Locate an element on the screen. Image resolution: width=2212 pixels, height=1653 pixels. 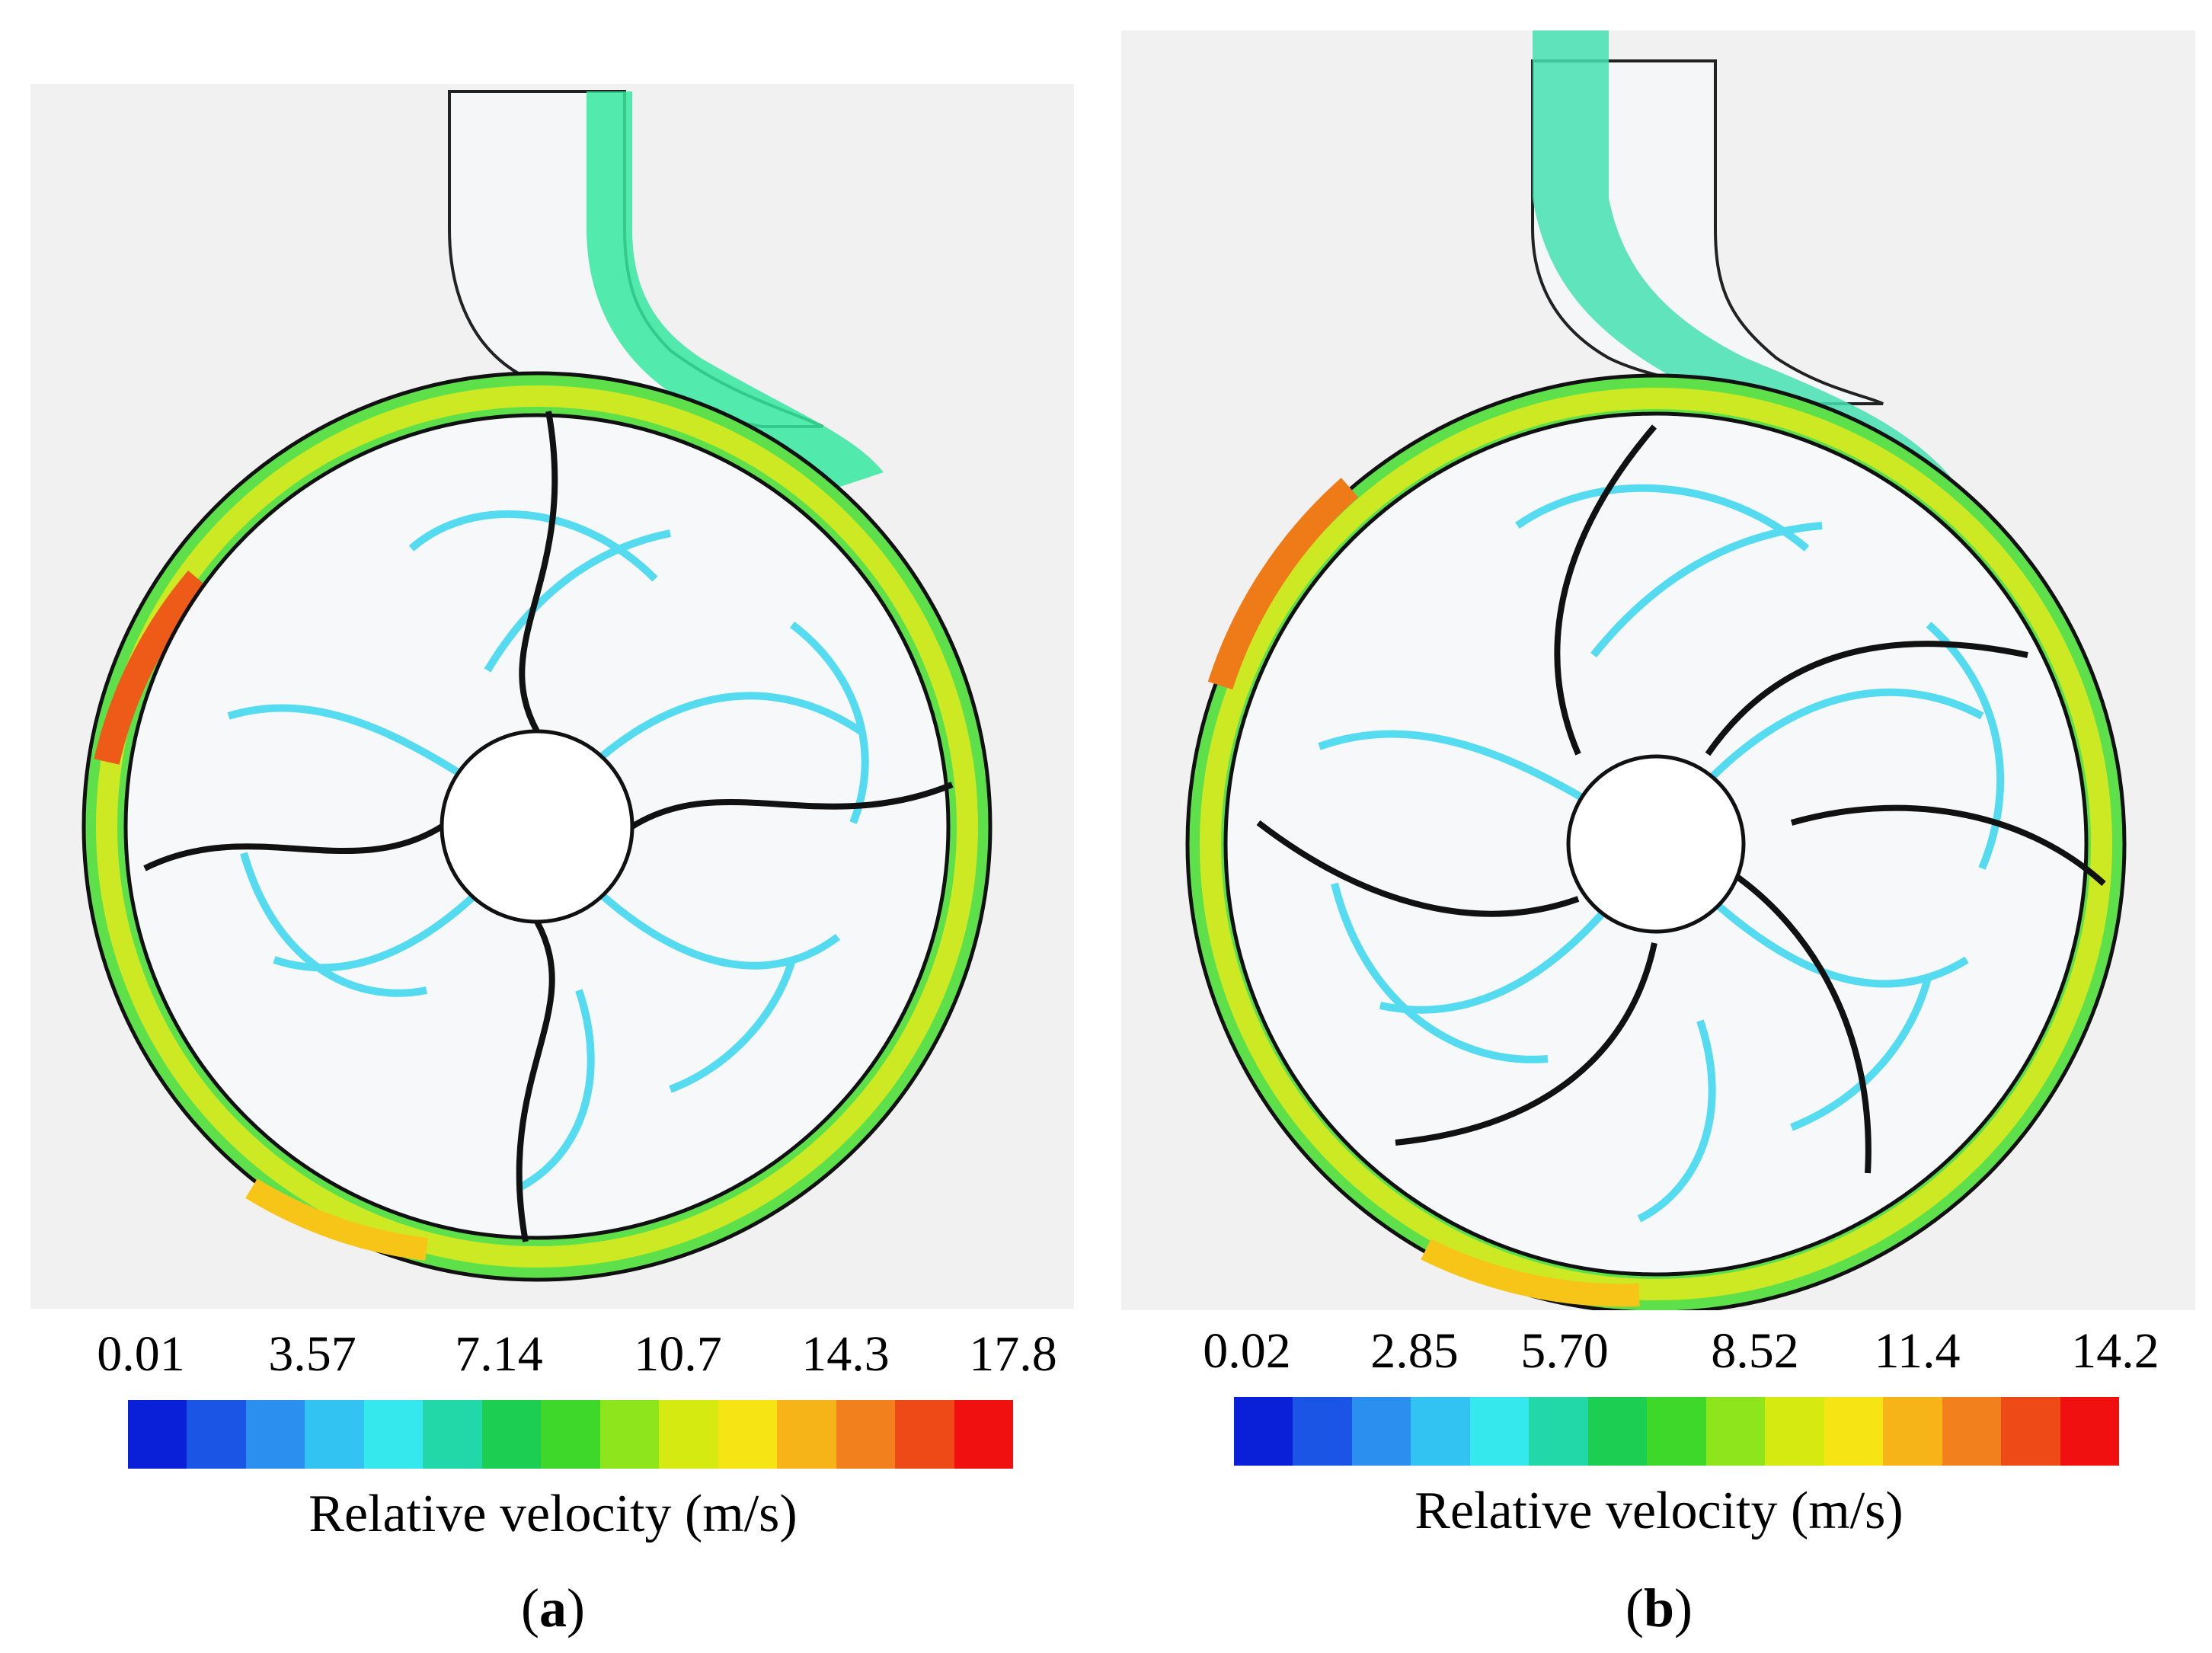
colorbar-ticks-a: 0.01 3.57 7.14 10.7 14.3 17.8 is located at coordinates (553, 1359).